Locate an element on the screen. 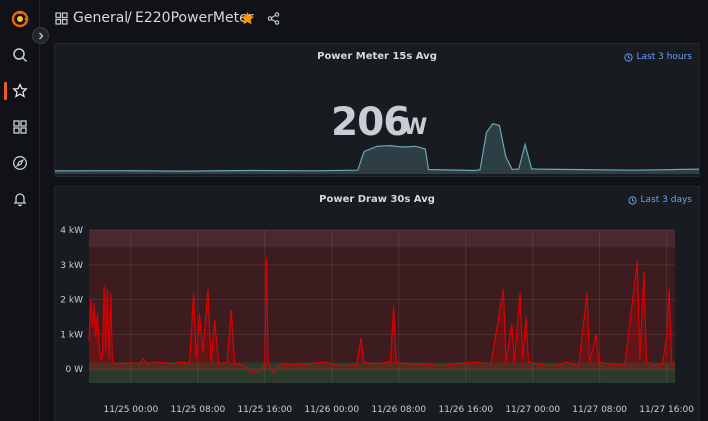 The image size is (708, 421). stat-unit: W is located at coordinates (415, 127).